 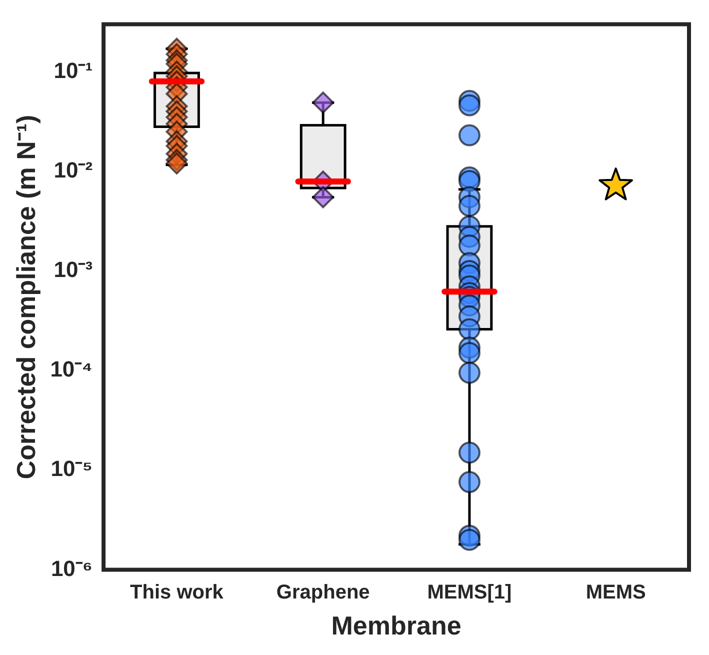 I want to click on y-tick-label: 10⁻³, so click(x=73, y=269).